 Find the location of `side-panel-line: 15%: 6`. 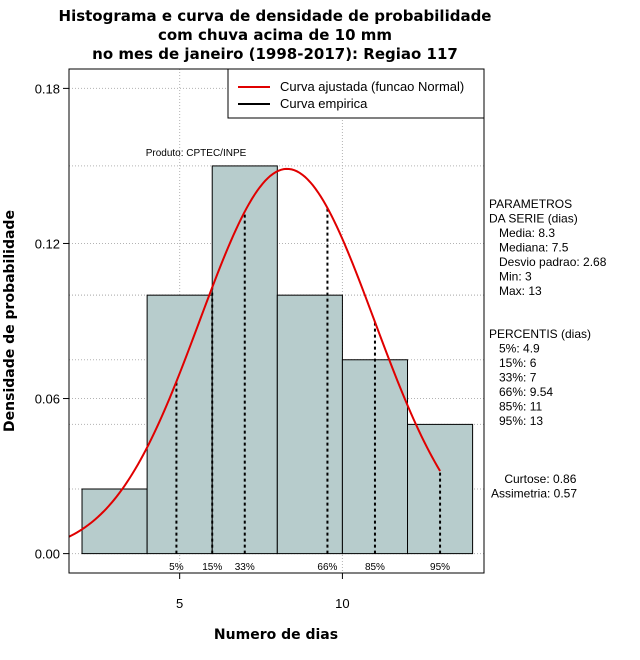

side-panel-line: 15%: 6 is located at coordinates (513, 363).